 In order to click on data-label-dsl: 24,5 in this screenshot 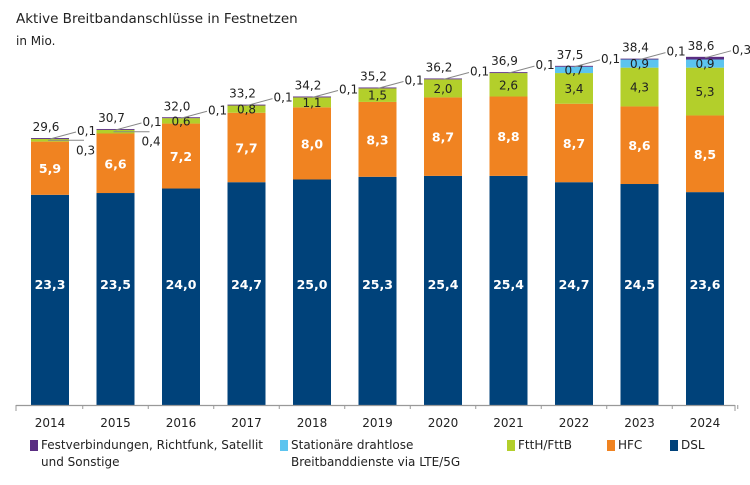, I will do `click(639, 284)`.